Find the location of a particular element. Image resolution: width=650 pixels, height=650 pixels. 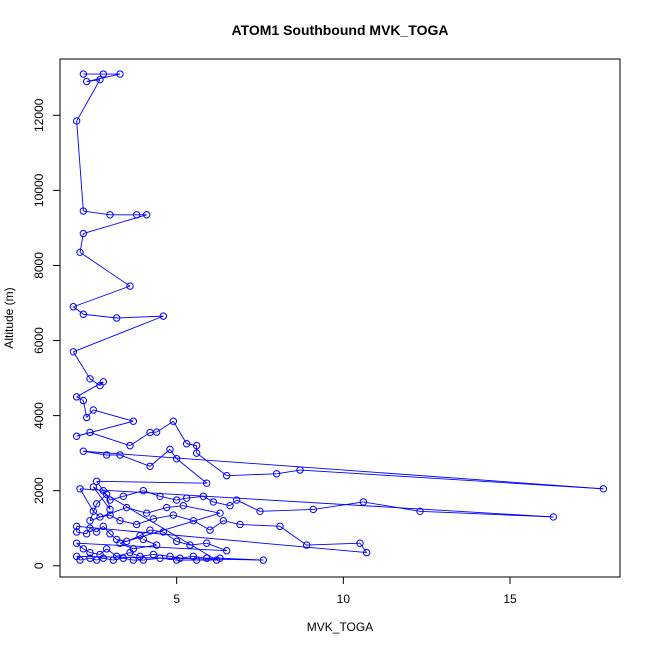

chart-title: ATOM1 Southbound MVK_TOGA is located at coordinates (340, 30).